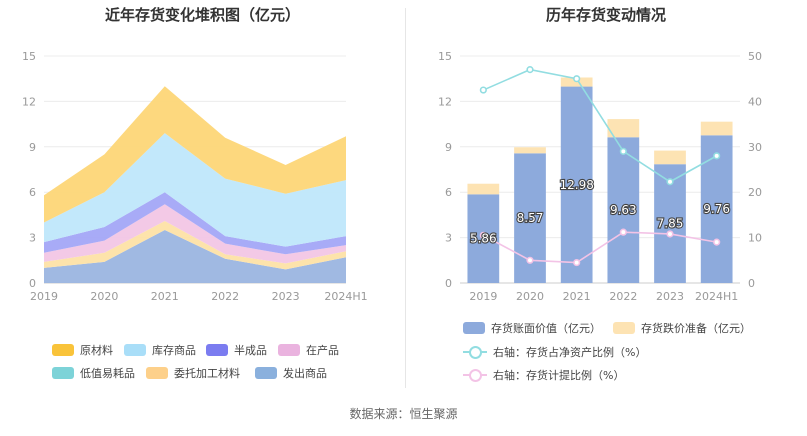  I want to click on legend-label: 低值易耗品, so click(107, 373).